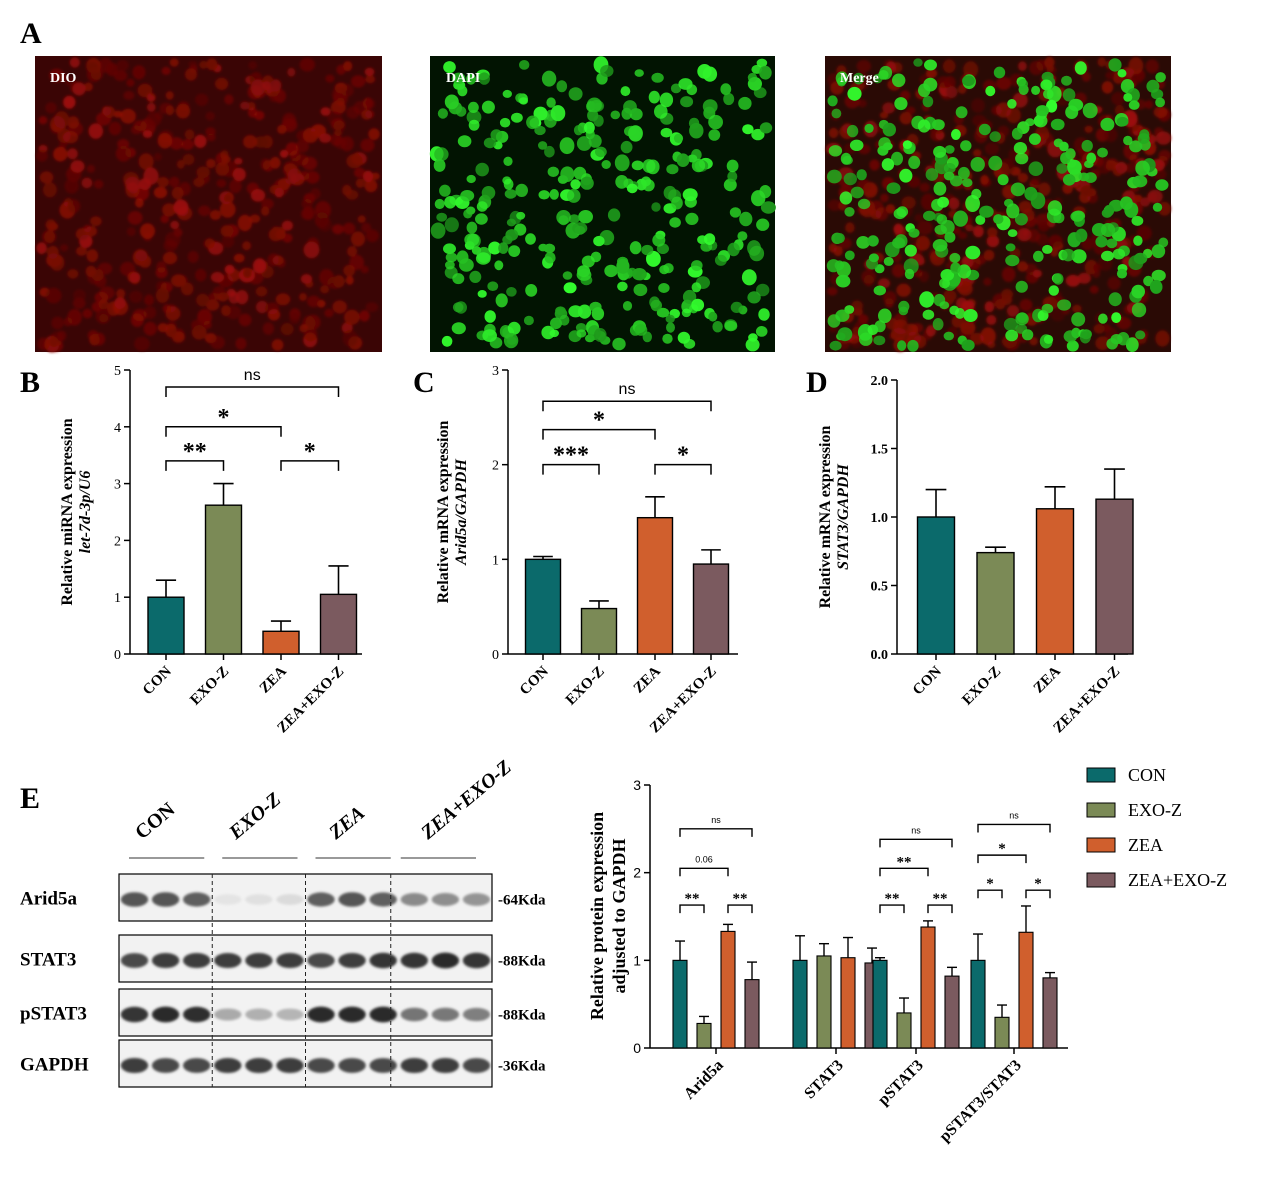 This screenshot has width=1268, height=1196. Describe the element at coordinates (599, 631) in the screenshot. I see `chart-c-bar-exo-z` at that location.